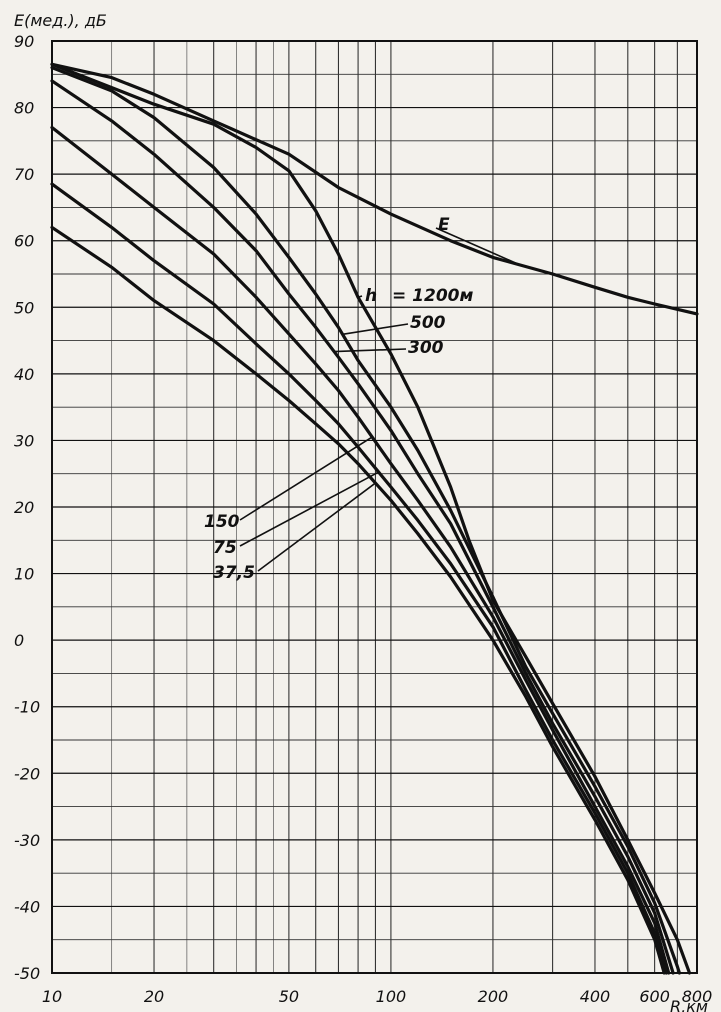 The image size is (721, 1012). I want to click on x-tick-label: 800, so click(697, 996).